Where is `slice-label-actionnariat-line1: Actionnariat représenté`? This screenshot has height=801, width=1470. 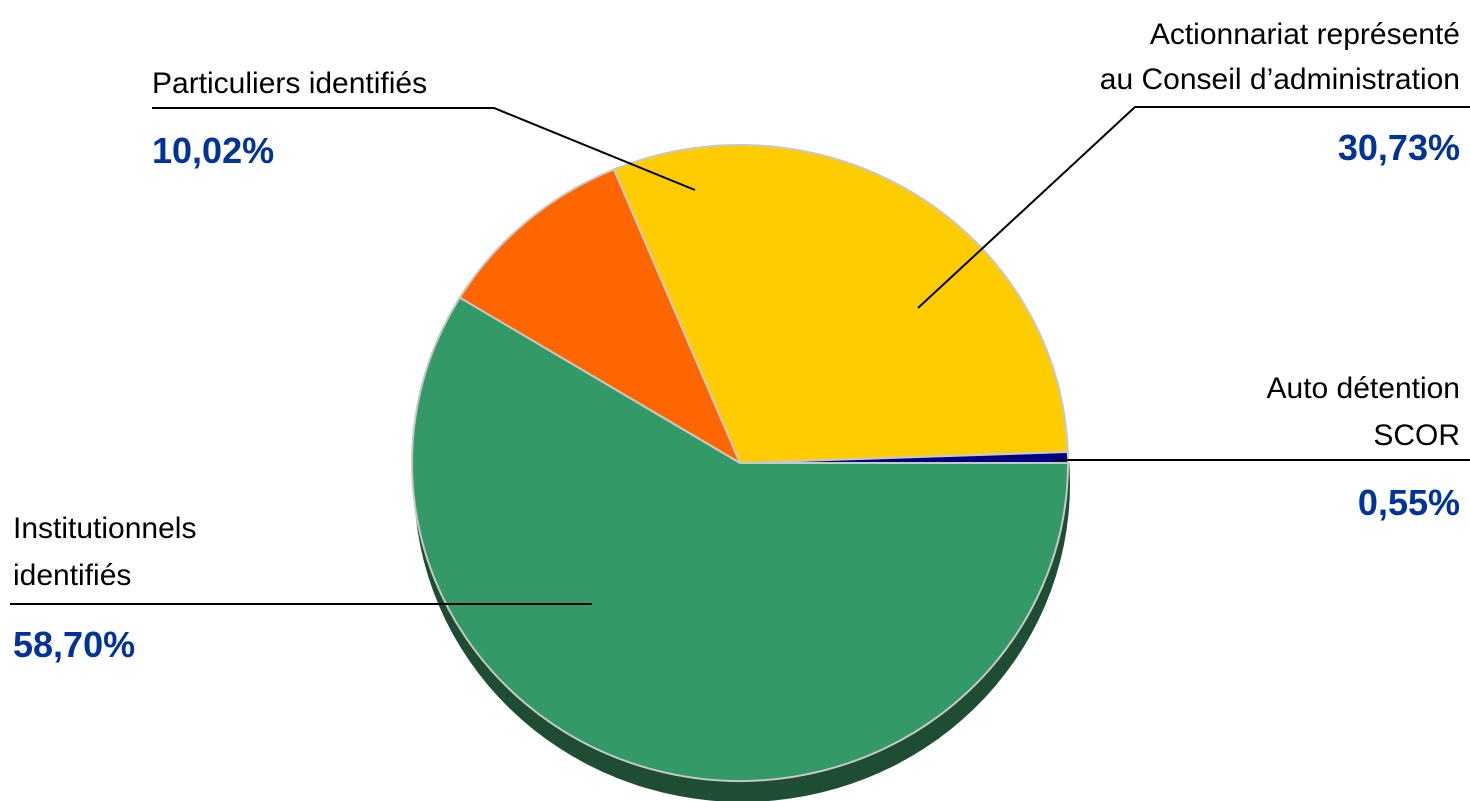 slice-label-actionnariat-line1: Actionnariat représenté is located at coordinates (1305, 34).